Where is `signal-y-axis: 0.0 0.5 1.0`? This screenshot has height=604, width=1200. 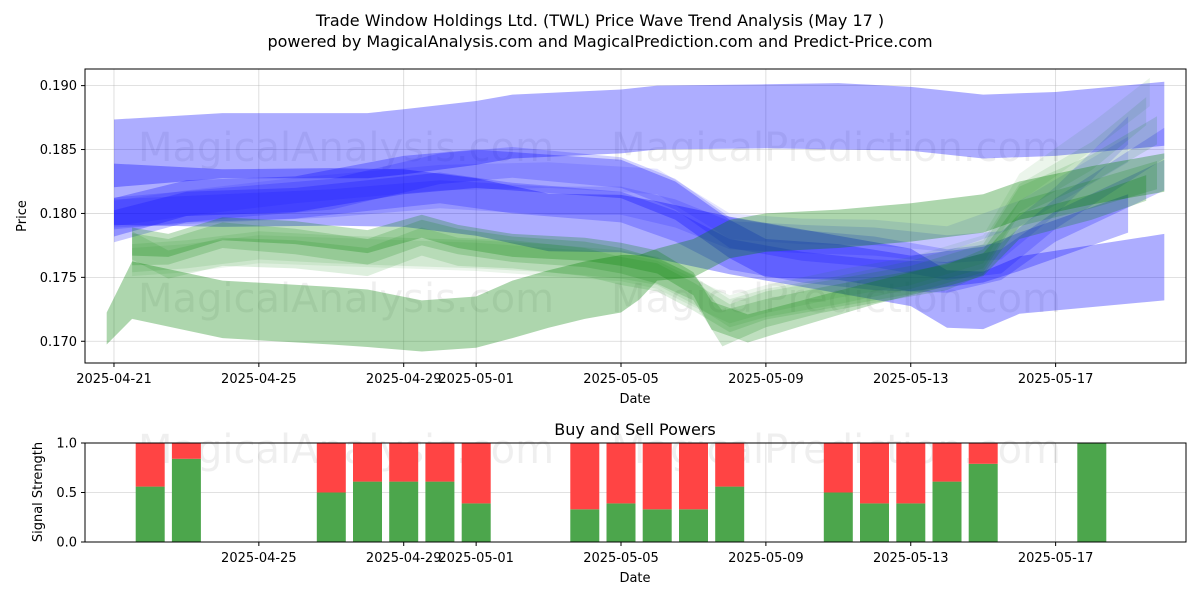 signal-y-axis: 0.0 0.5 1.0 is located at coordinates (70, 494).